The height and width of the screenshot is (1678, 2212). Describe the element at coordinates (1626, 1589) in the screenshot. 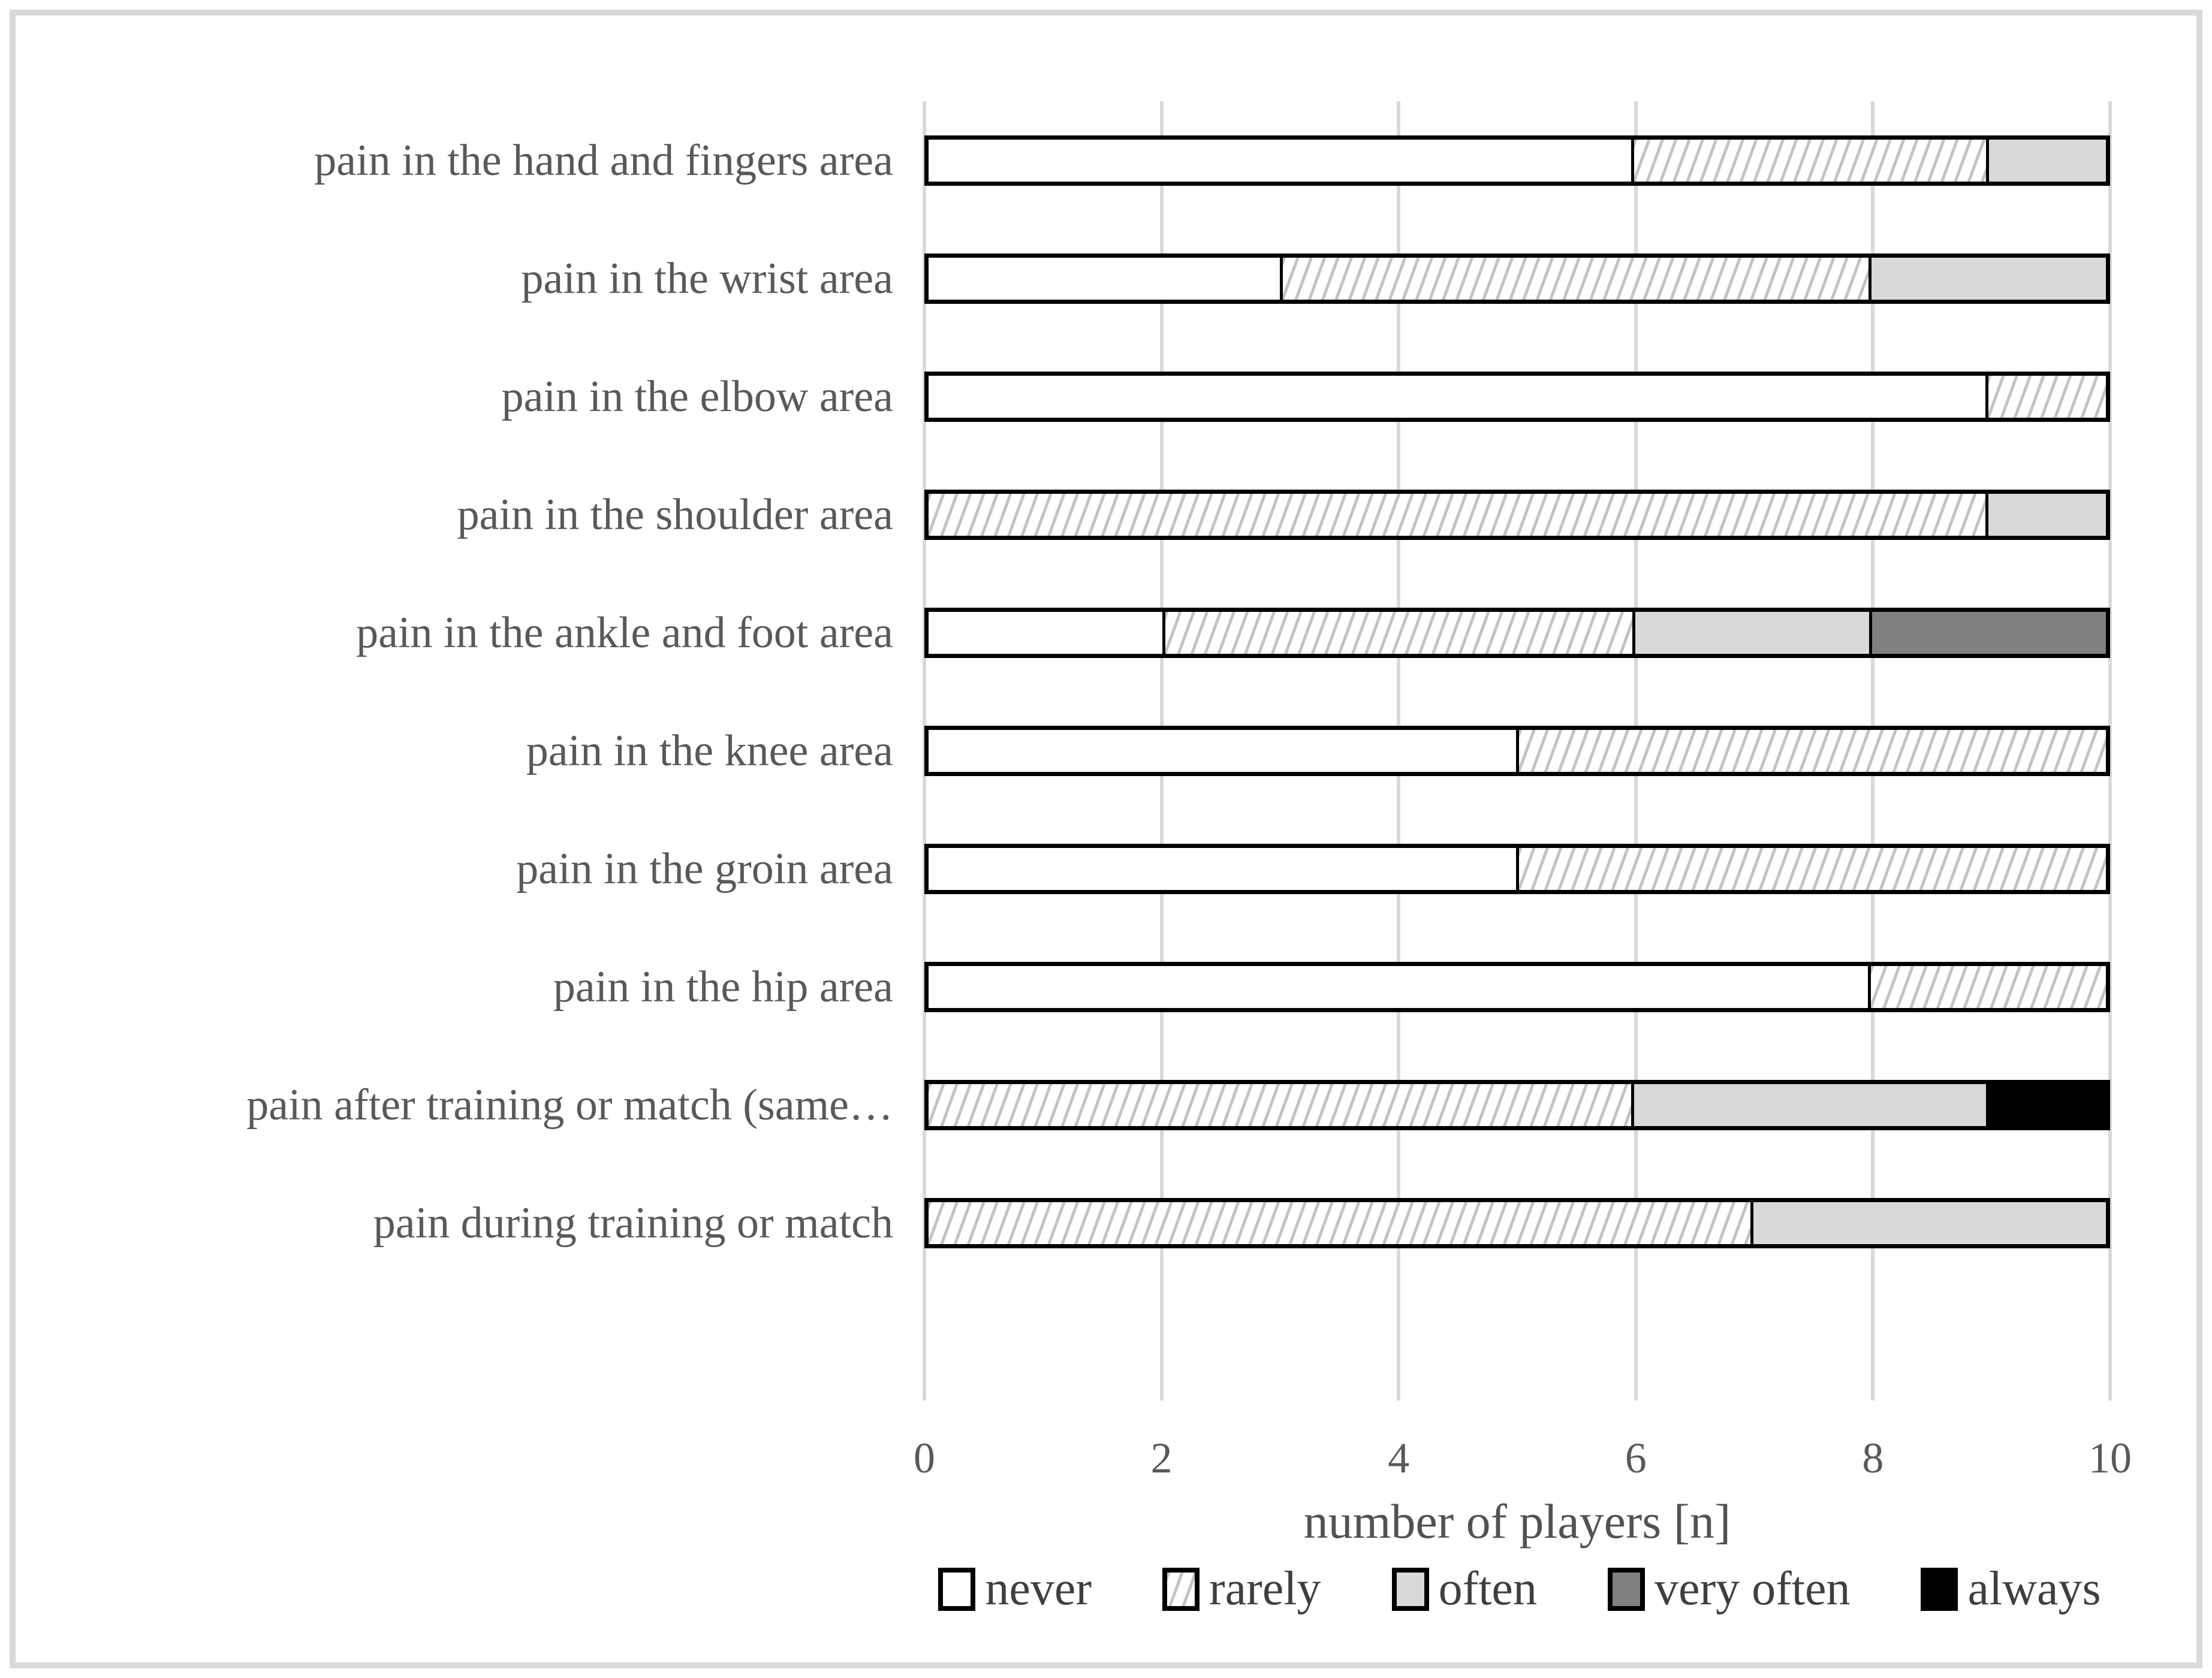

I see `legend-swatch-very-often` at that location.